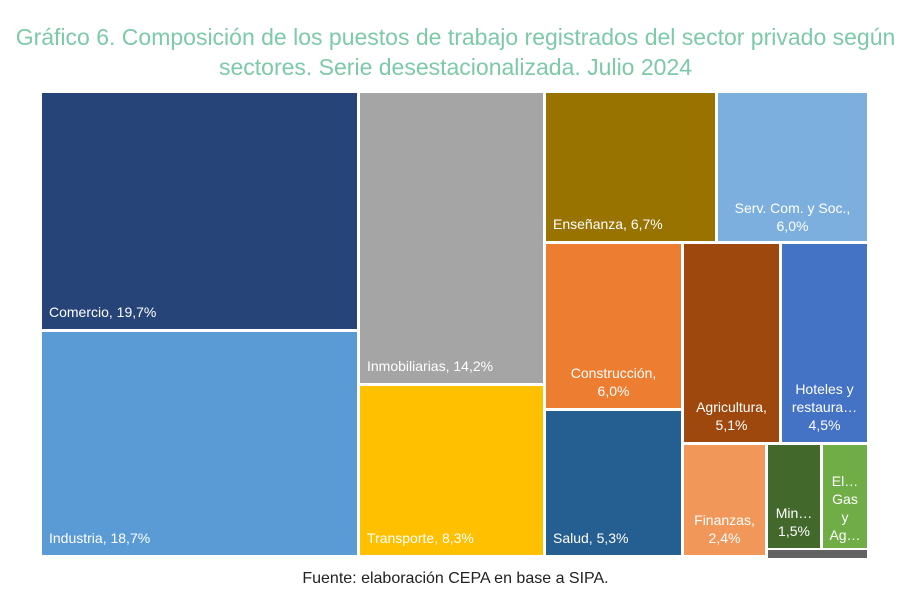  What do you see at coordinates (608, 224) in the screenshot?
I see `treemap-label: Enseñanza, 6,7%` at bounding box center [608, 224].